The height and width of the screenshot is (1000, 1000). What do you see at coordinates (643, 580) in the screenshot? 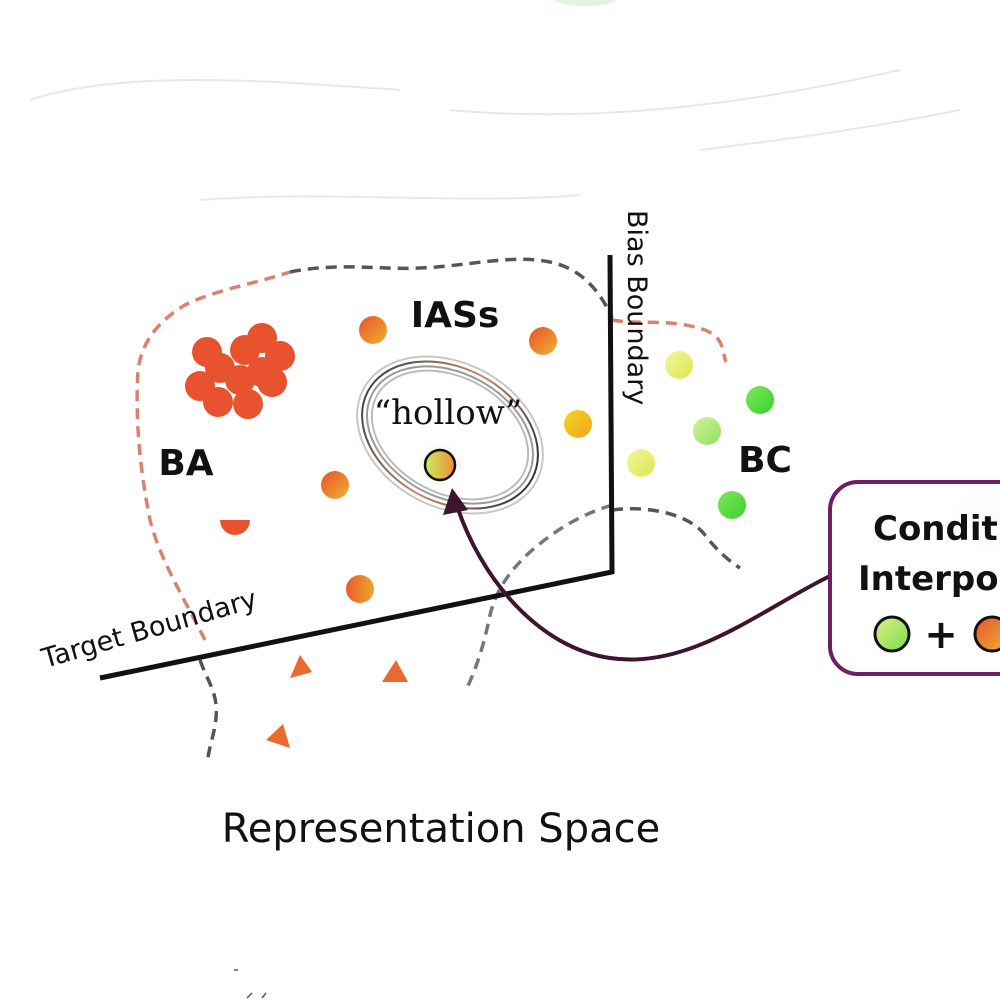
I see `interpolation-arrow` at bounding box center [643, 580].